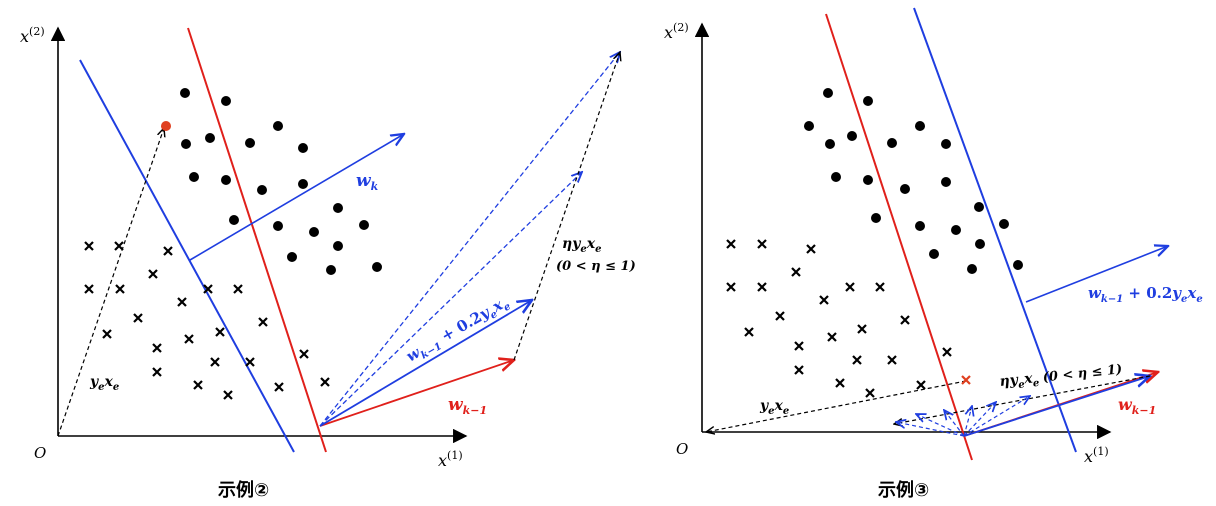  Describe the element at coordinates (903, 490) in the screenshot. I see `caption-example-3: 示例③` at that location.